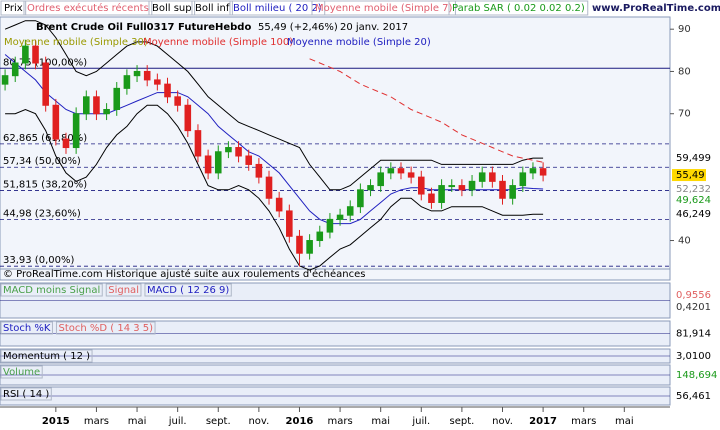  I want to click on panel-legend: MACD ( 12 26 9), so click(188, 290).